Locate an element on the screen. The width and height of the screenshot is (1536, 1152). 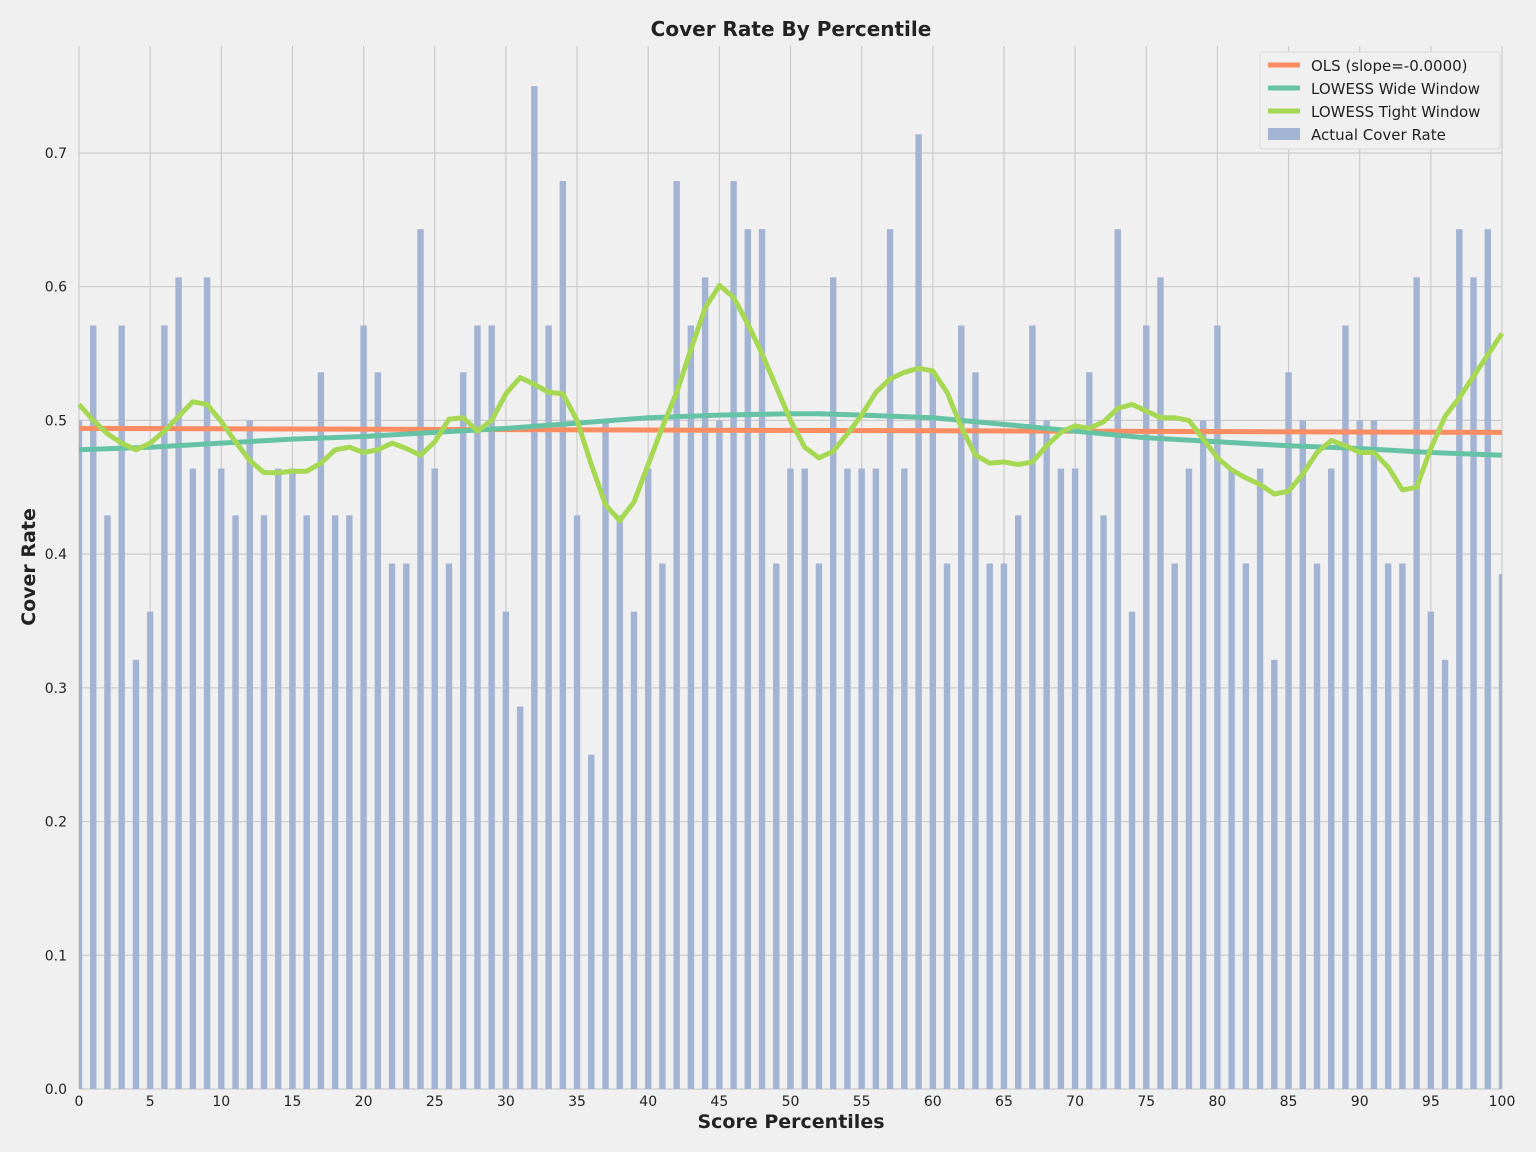
y-tick-label: 0.0 is located at coordinates (56, 1090).